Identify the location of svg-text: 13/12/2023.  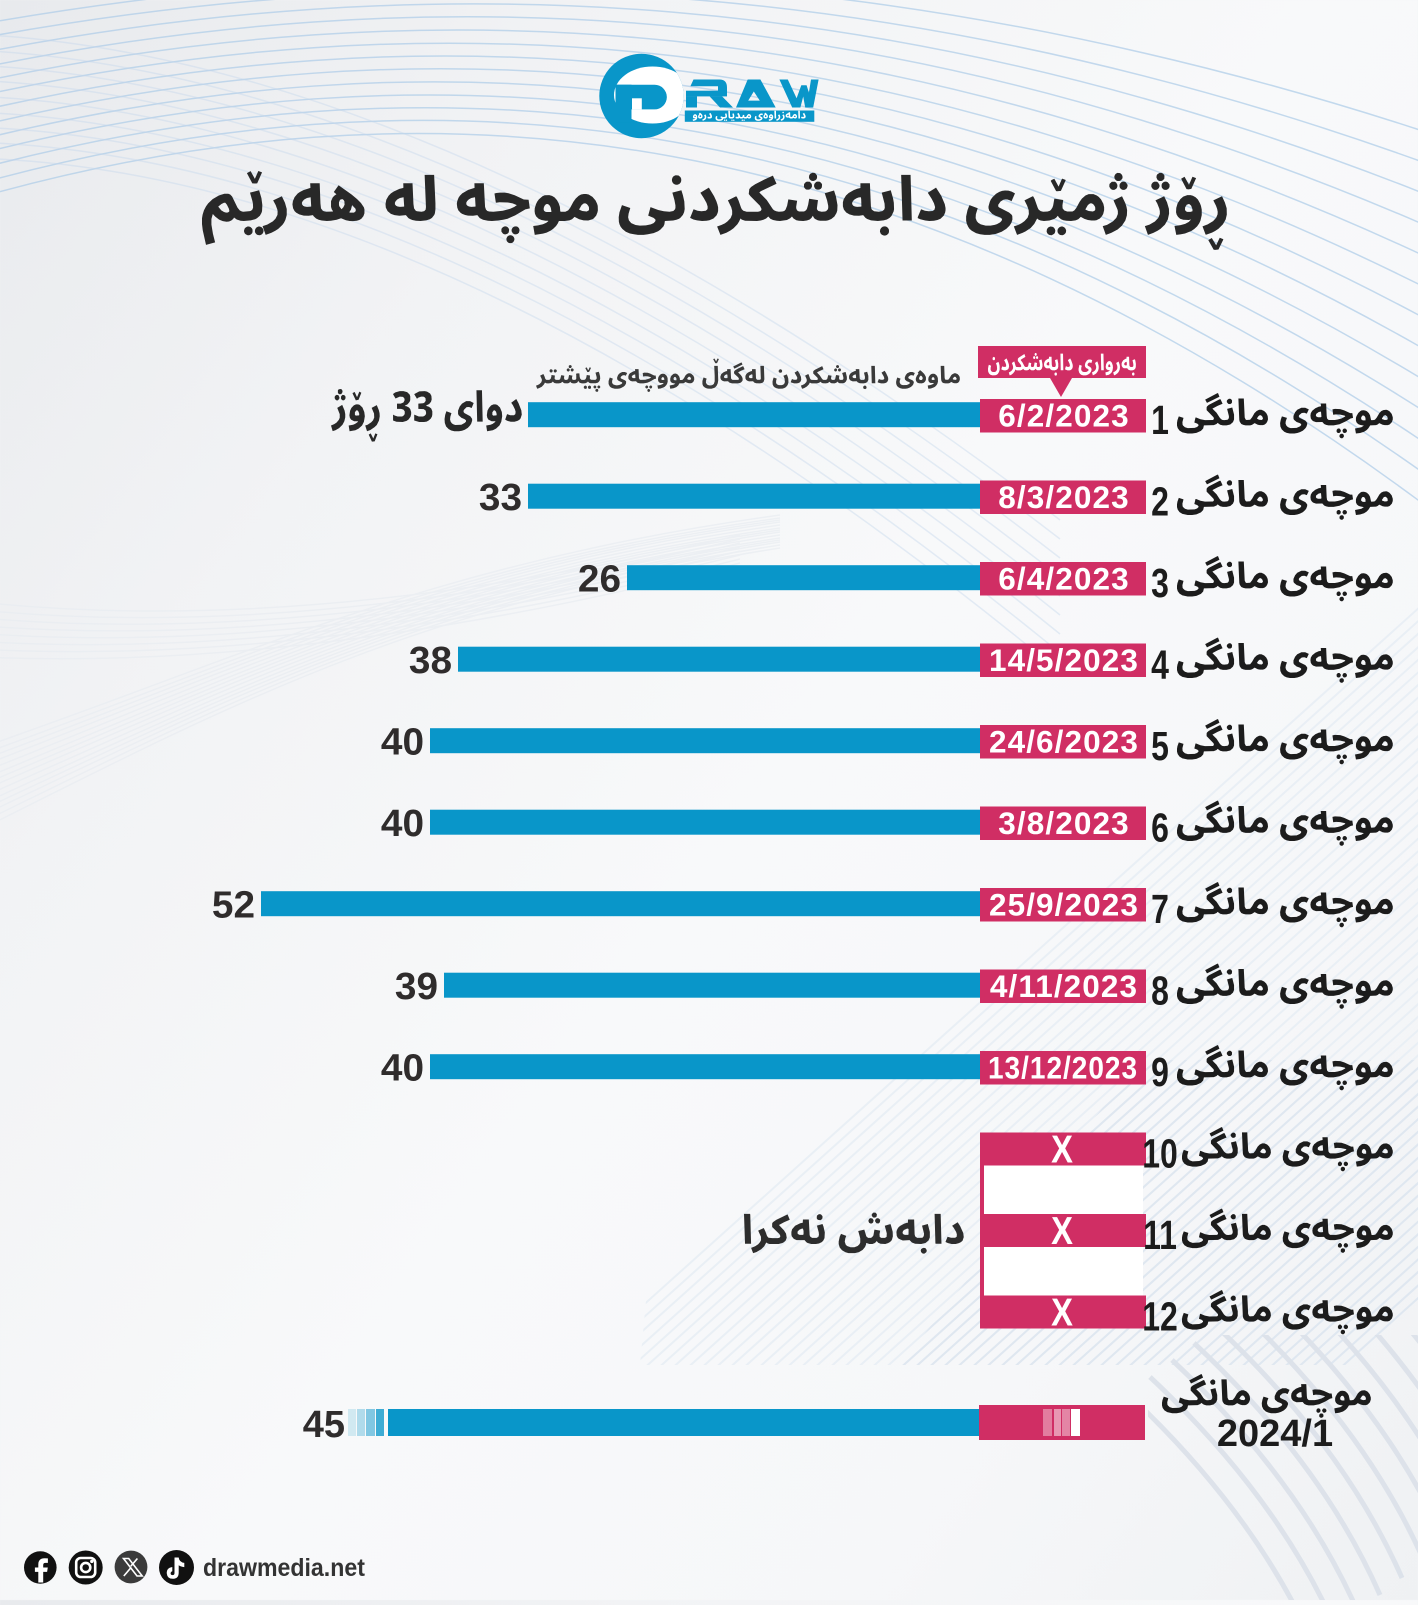
(1063, 1068).